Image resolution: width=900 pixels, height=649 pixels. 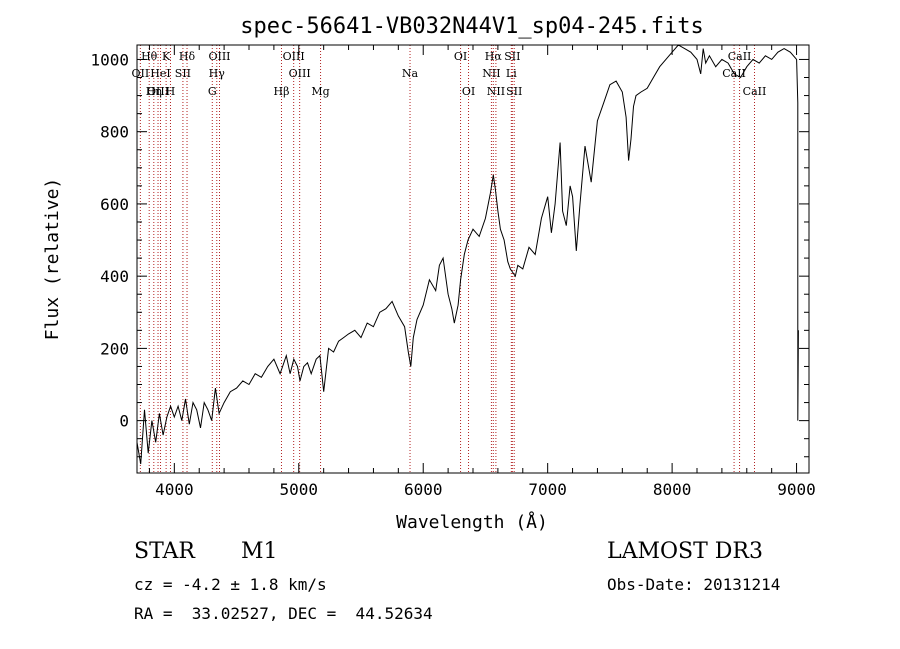 What do you see at coordinates (283, 613) in the screenshot?
I see `coordinates: RA = 33.02527, DEC = 44.52634` at bounding box center [283, 613].